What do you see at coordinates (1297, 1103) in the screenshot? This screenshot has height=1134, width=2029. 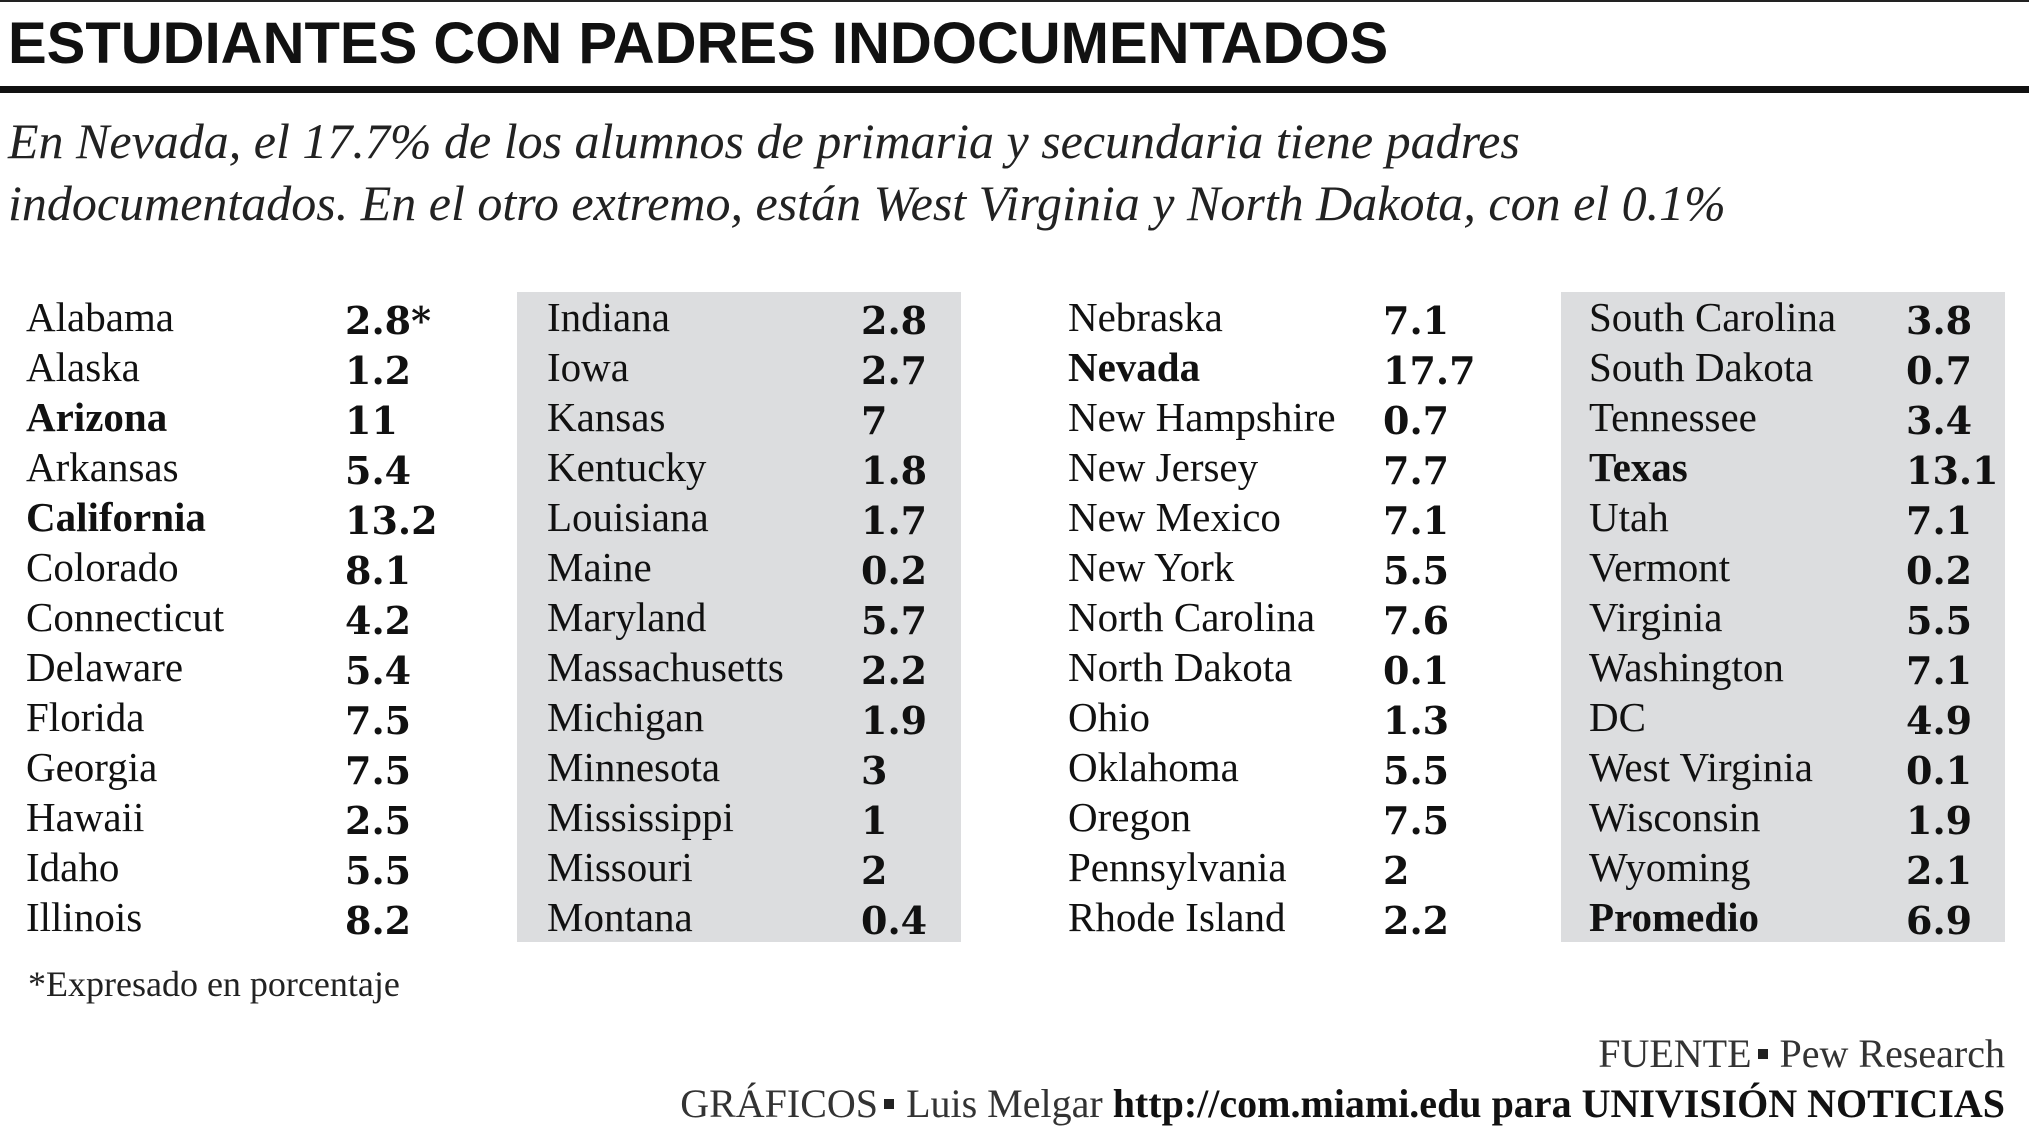 I see `graphics-url: http://com.miami.edu` at bounding box center [1297, 1103].